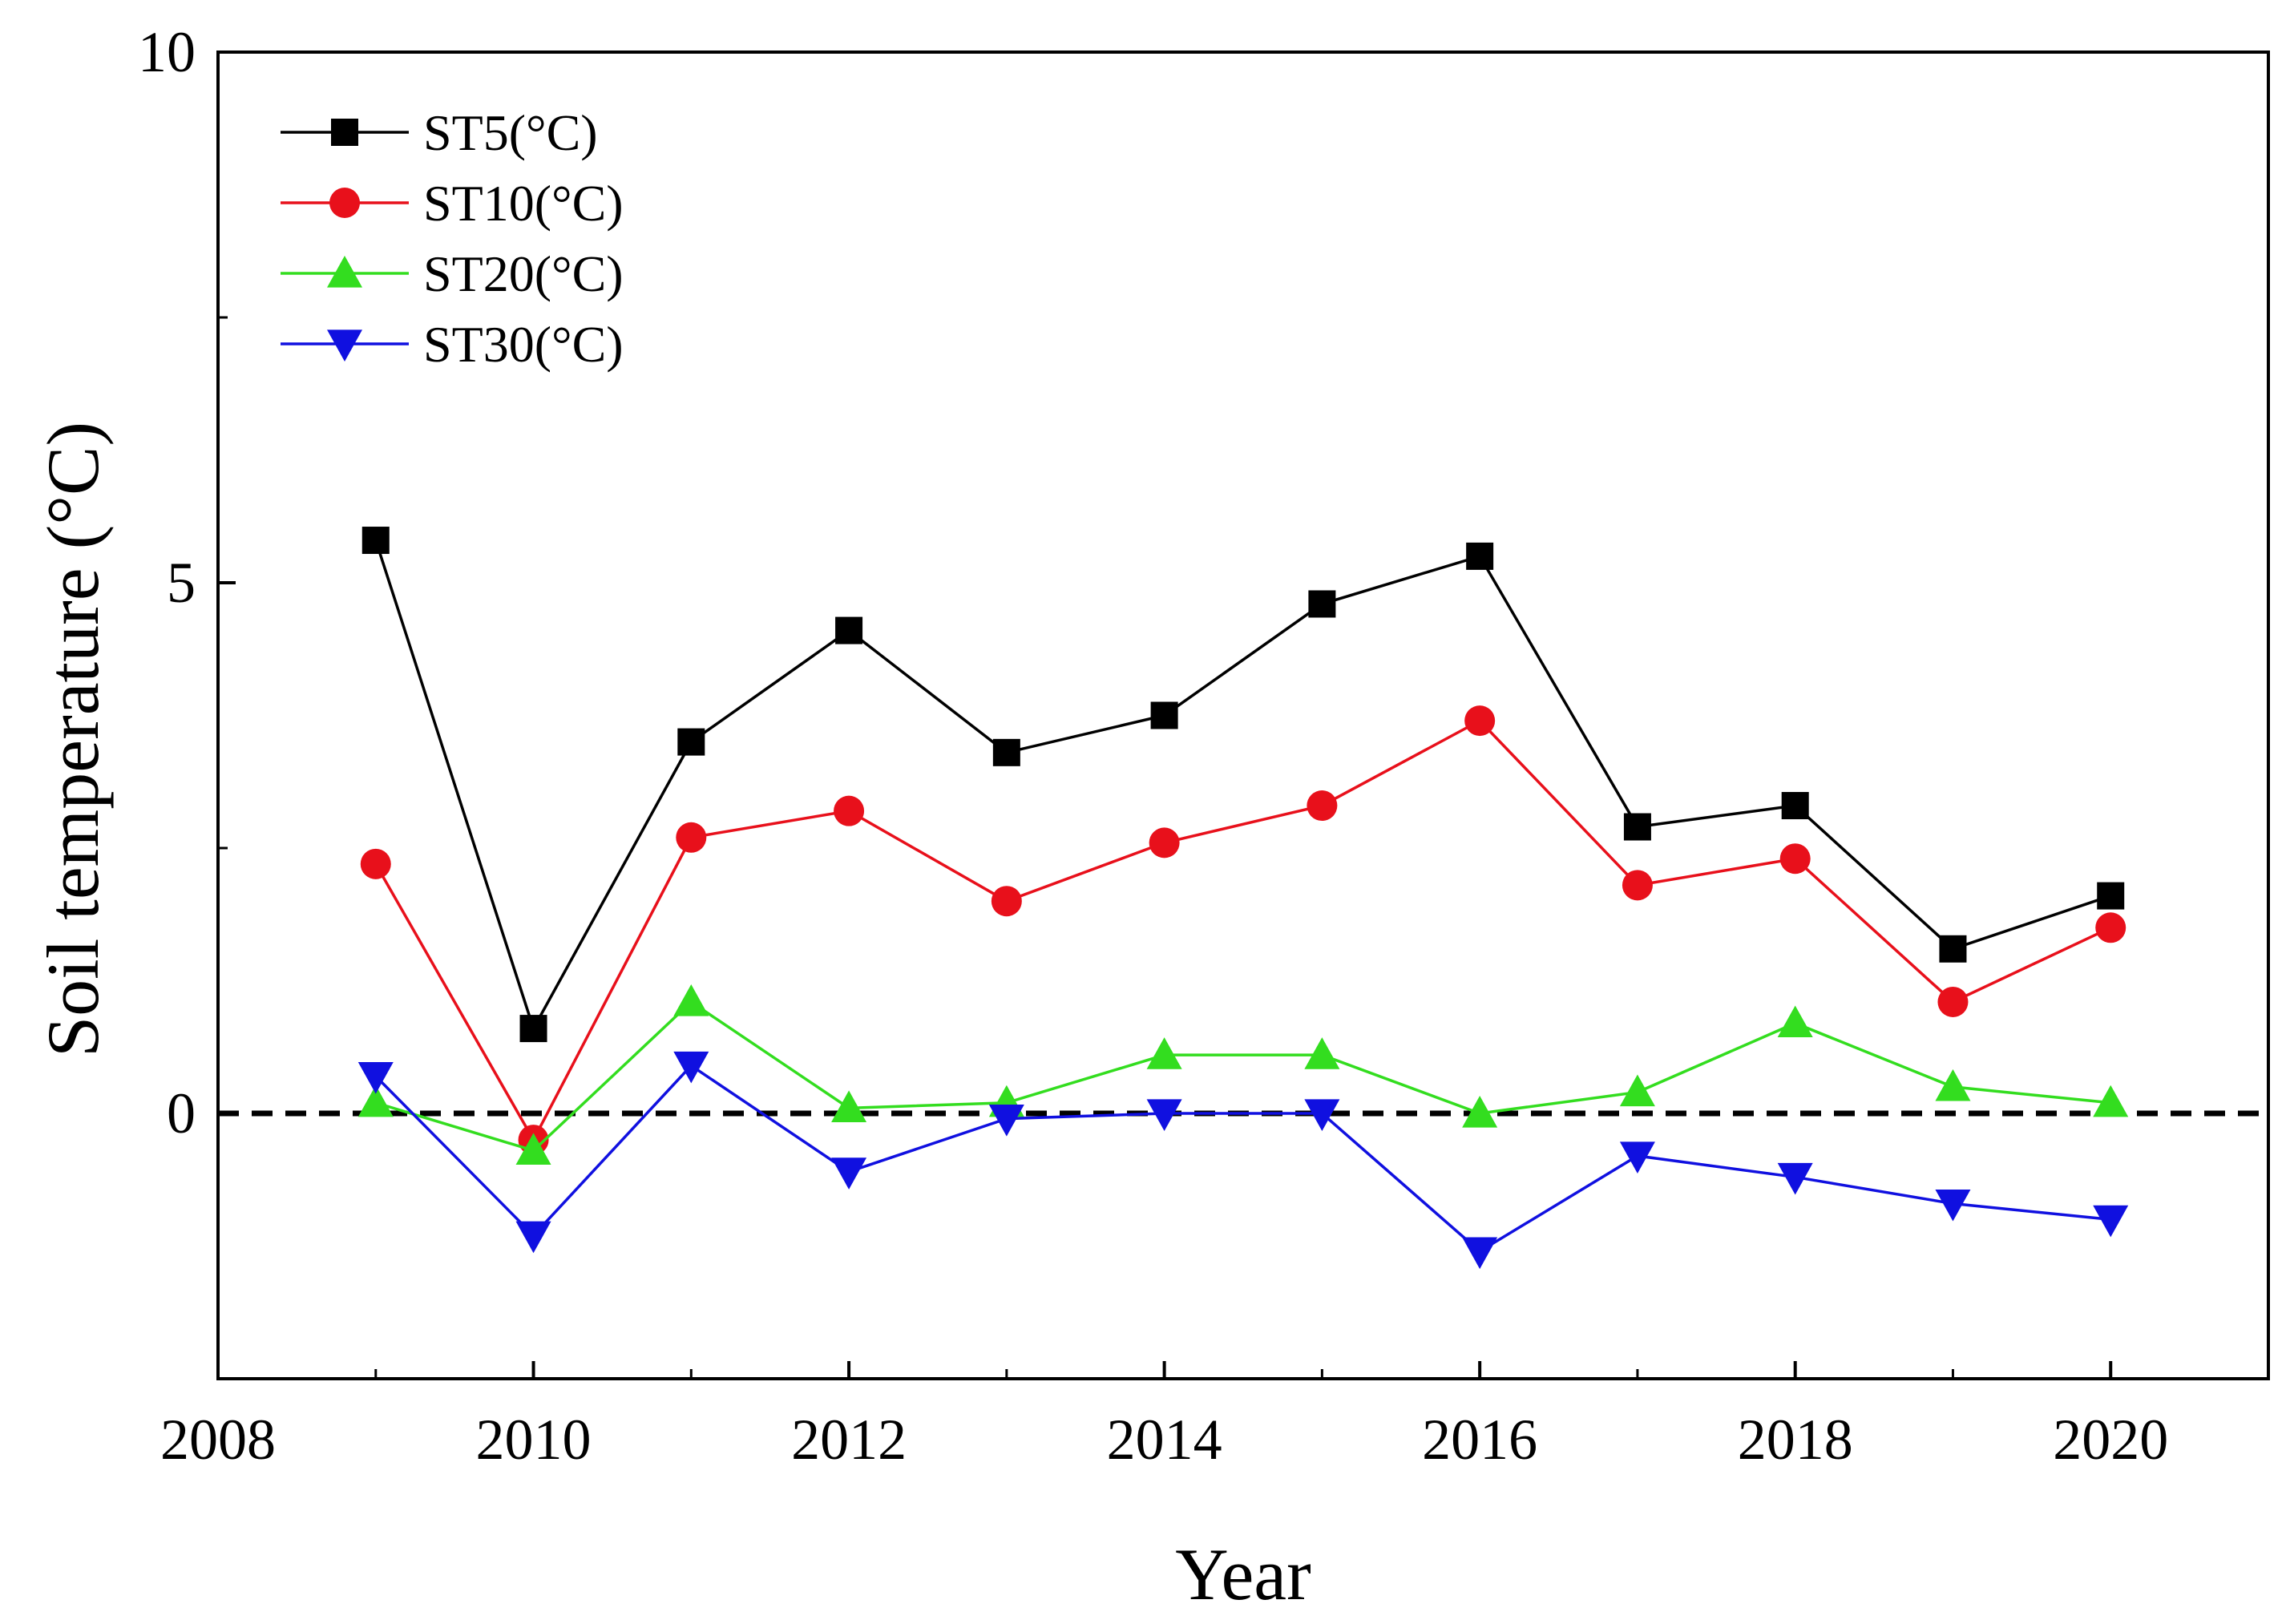 This screenshot has width=2286, height=1624. What do you see at coordinates (1480, 556) in the screenshot?
I see `series-1-point-2016` at bounding box center [1480, 556].